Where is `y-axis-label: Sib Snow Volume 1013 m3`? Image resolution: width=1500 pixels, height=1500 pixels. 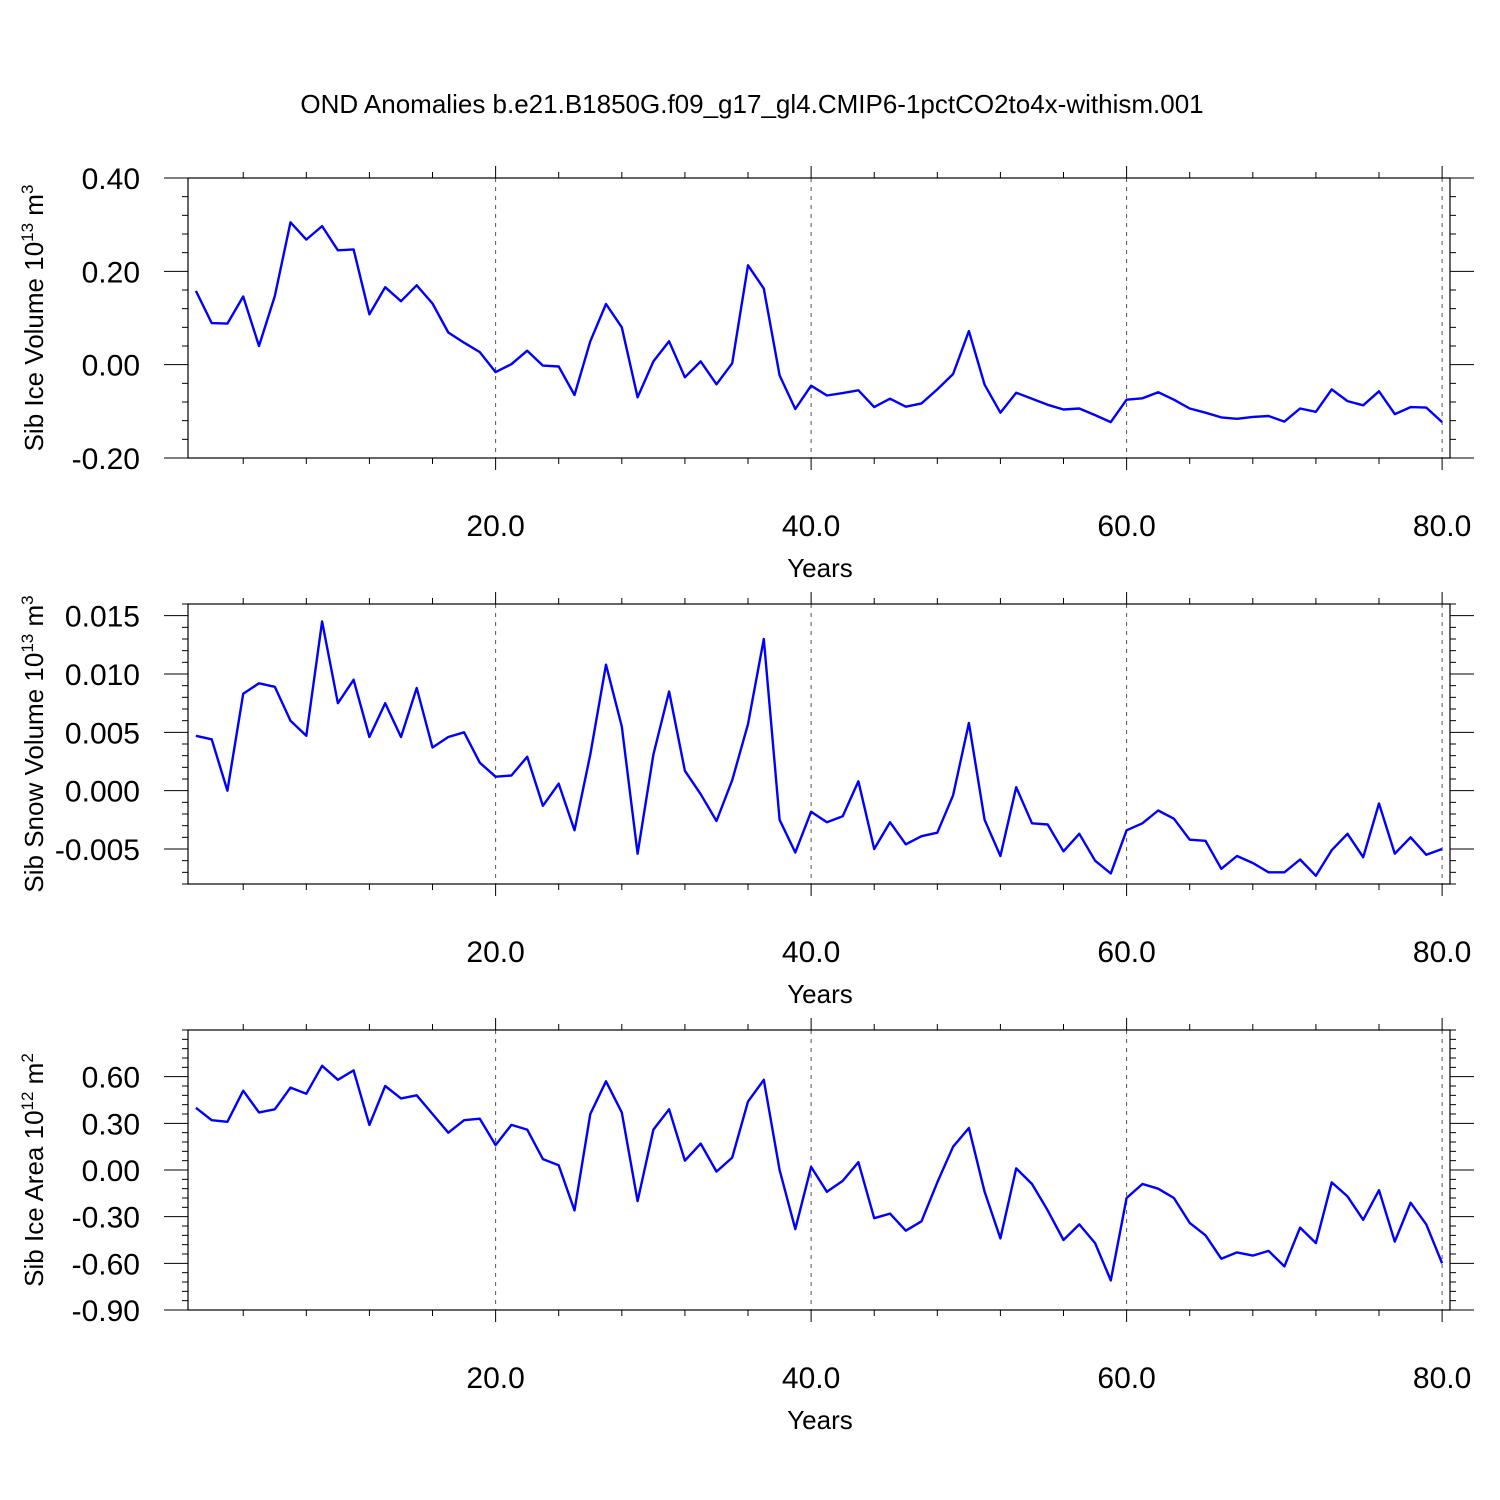
y-axis-label: Sib Snow Volume 1013 m3 is located at coordinates (33, 743).